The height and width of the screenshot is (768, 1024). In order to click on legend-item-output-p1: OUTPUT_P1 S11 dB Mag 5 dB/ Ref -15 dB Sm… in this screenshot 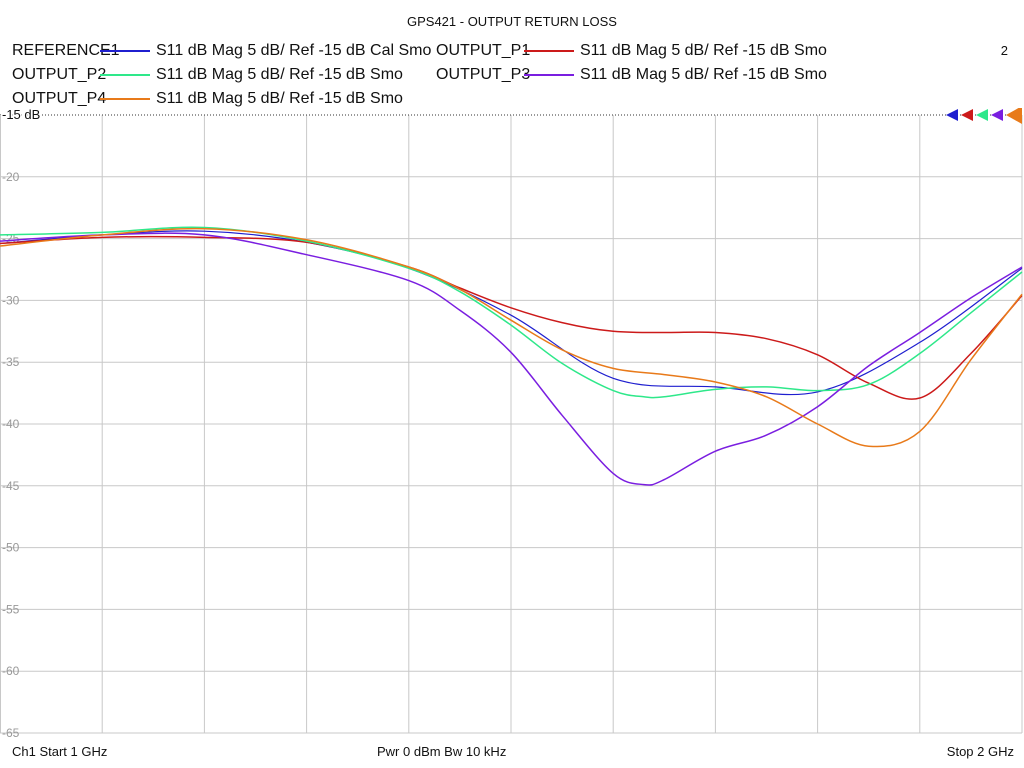, I will do `click(631, 51)`.